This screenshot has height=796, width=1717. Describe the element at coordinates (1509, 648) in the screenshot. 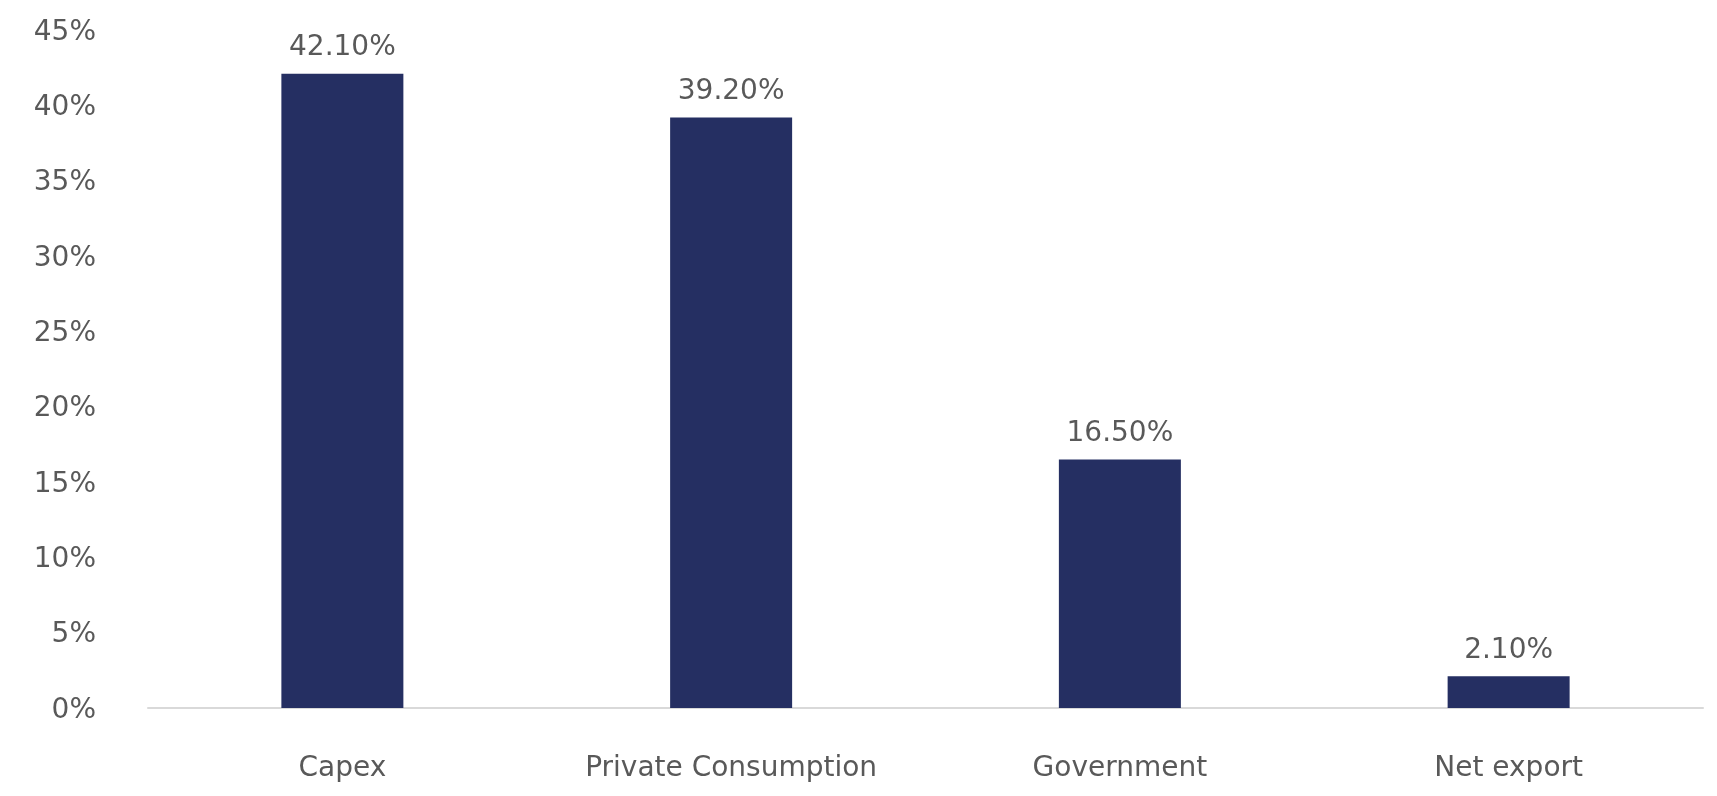

I see `data-label: 2.10%` at that location.